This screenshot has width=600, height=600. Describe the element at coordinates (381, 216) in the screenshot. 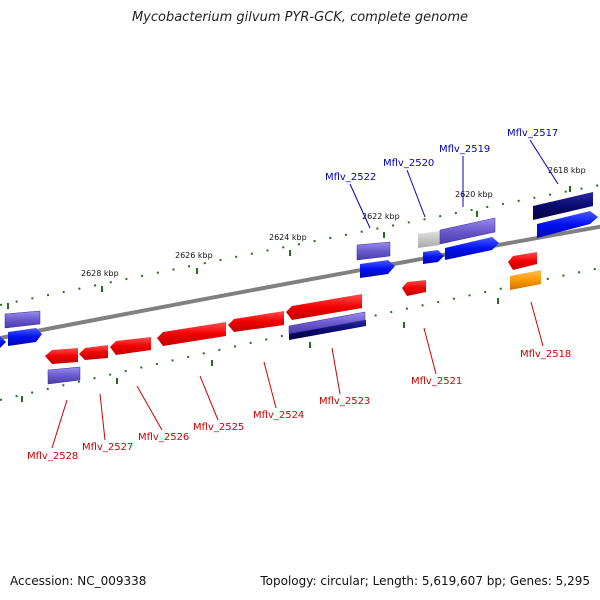

I see `kbp-label: 2622 kbp` at that location.